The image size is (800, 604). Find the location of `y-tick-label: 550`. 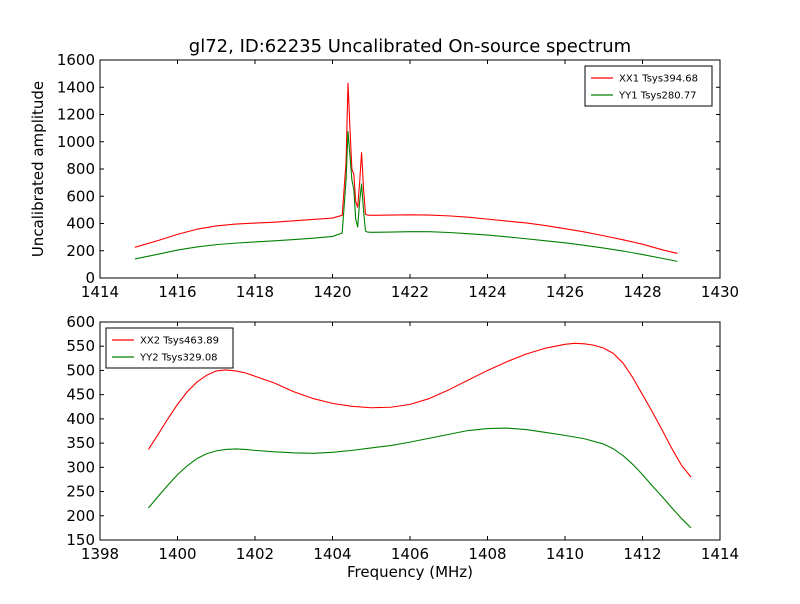

y-tick-label: 550 is located at coordinates (80, 346).